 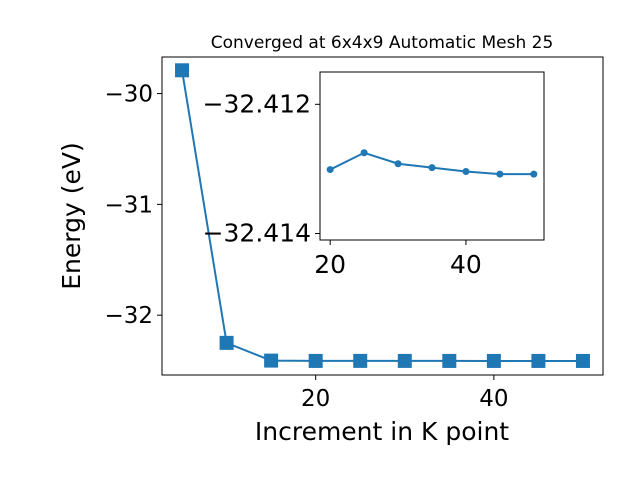 What do you see at coordinates (315, 399) in the screenshot?
I see `main-x-tick-label: 20` at bounding box center [315, 399].